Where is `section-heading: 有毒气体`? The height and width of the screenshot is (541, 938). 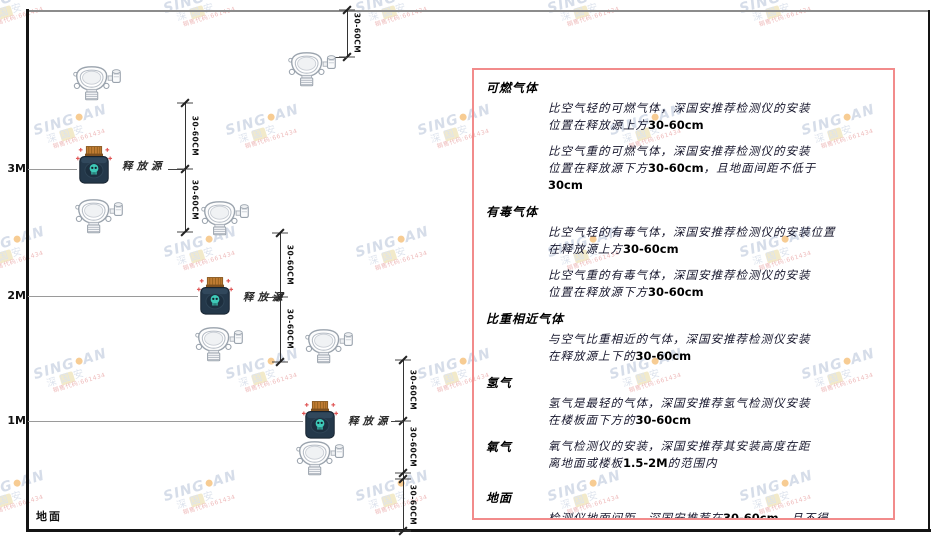 section-heading: 有毒气体 is located at coordinates (512, 212).